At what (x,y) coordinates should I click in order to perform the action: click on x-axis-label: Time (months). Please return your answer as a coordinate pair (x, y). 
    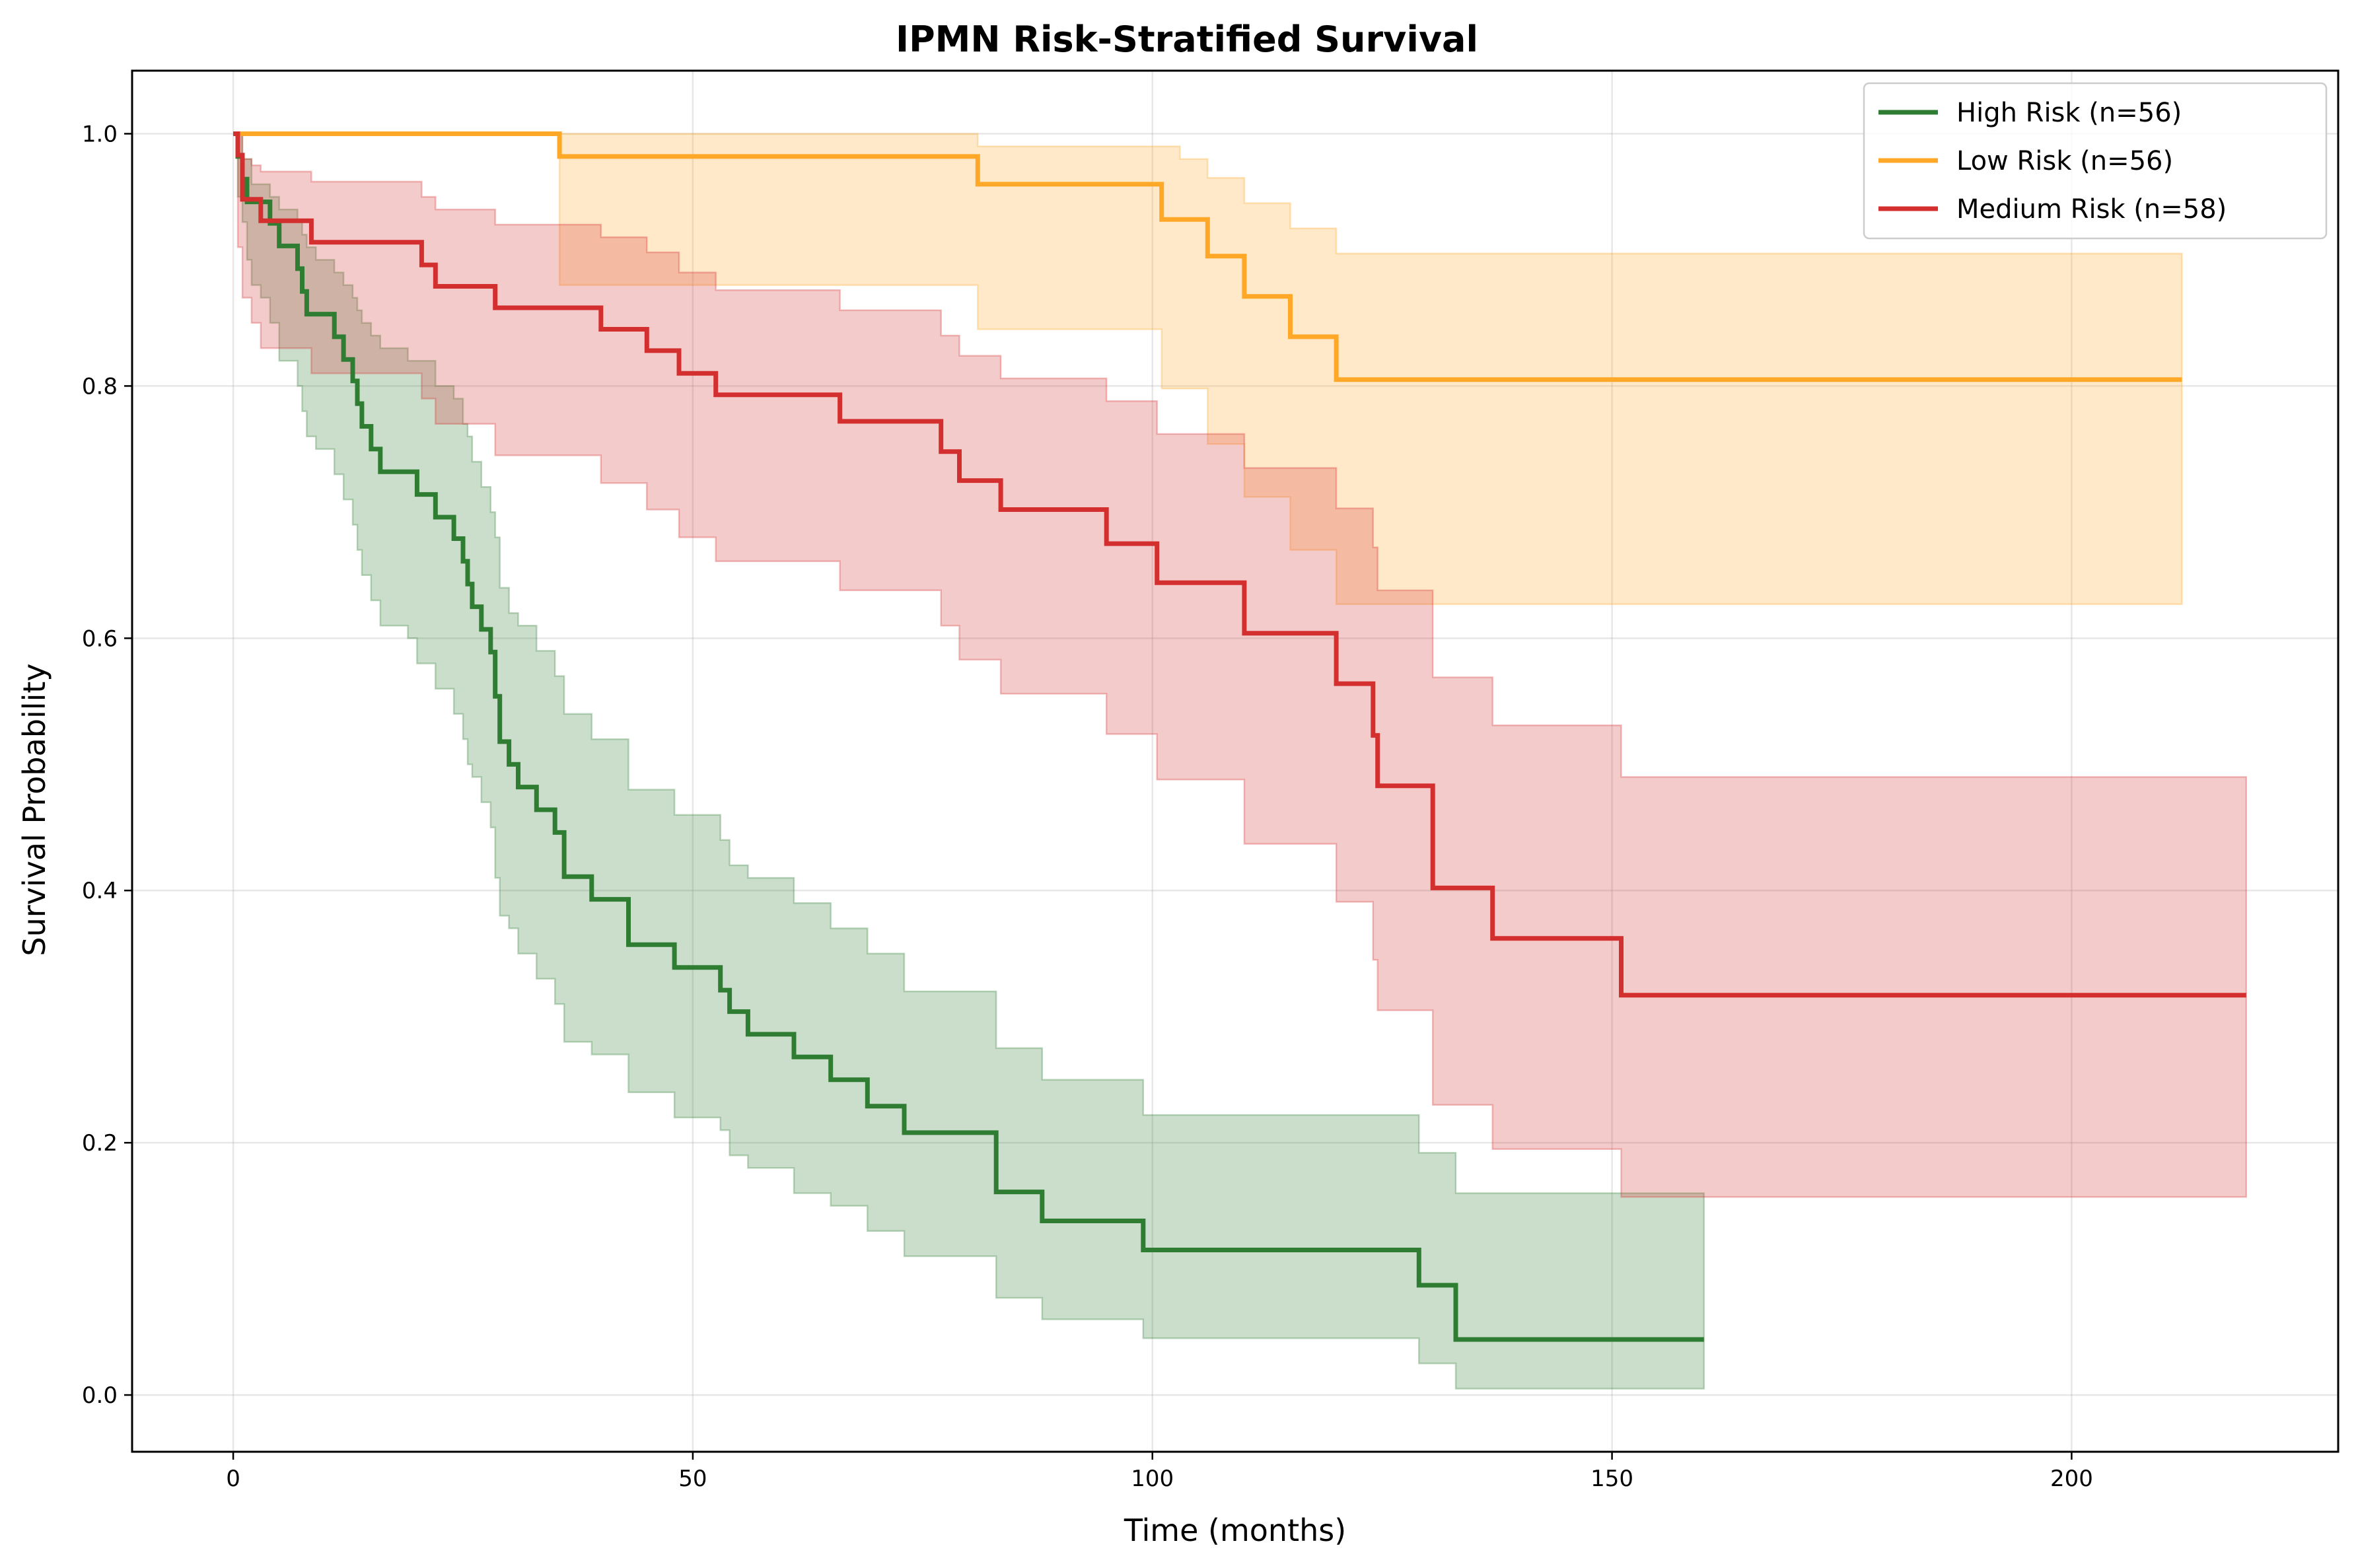
    Looking at the image, I should click on (1235, 1530).